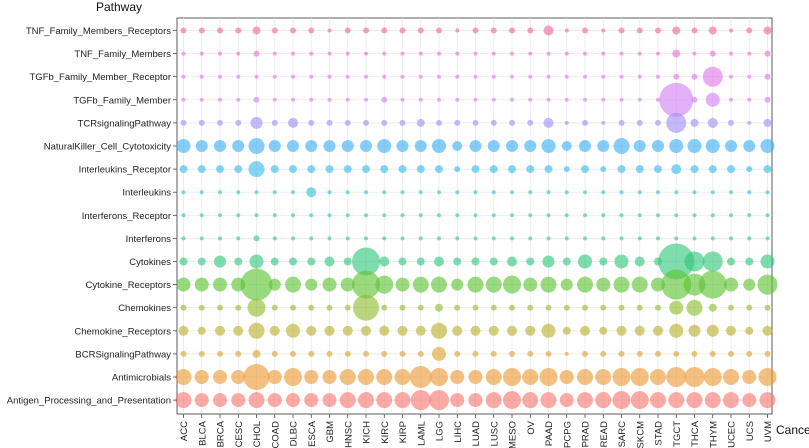 This screenshot has height=448, width=809. I want to click on x-tick-label: DLBC, so click(294, 433).